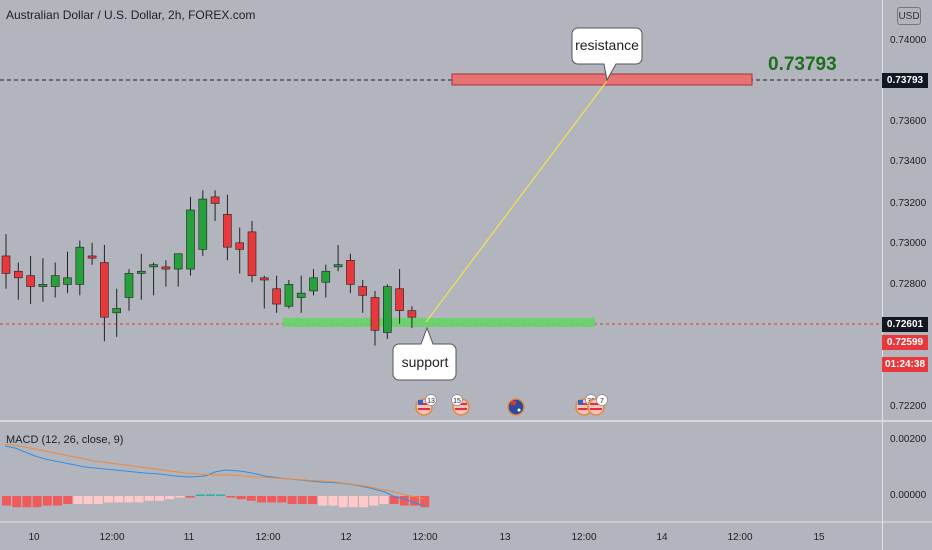 The height and width of the screenshot is (550, 932). I want to click on time-label: 11, so click(189, 537).